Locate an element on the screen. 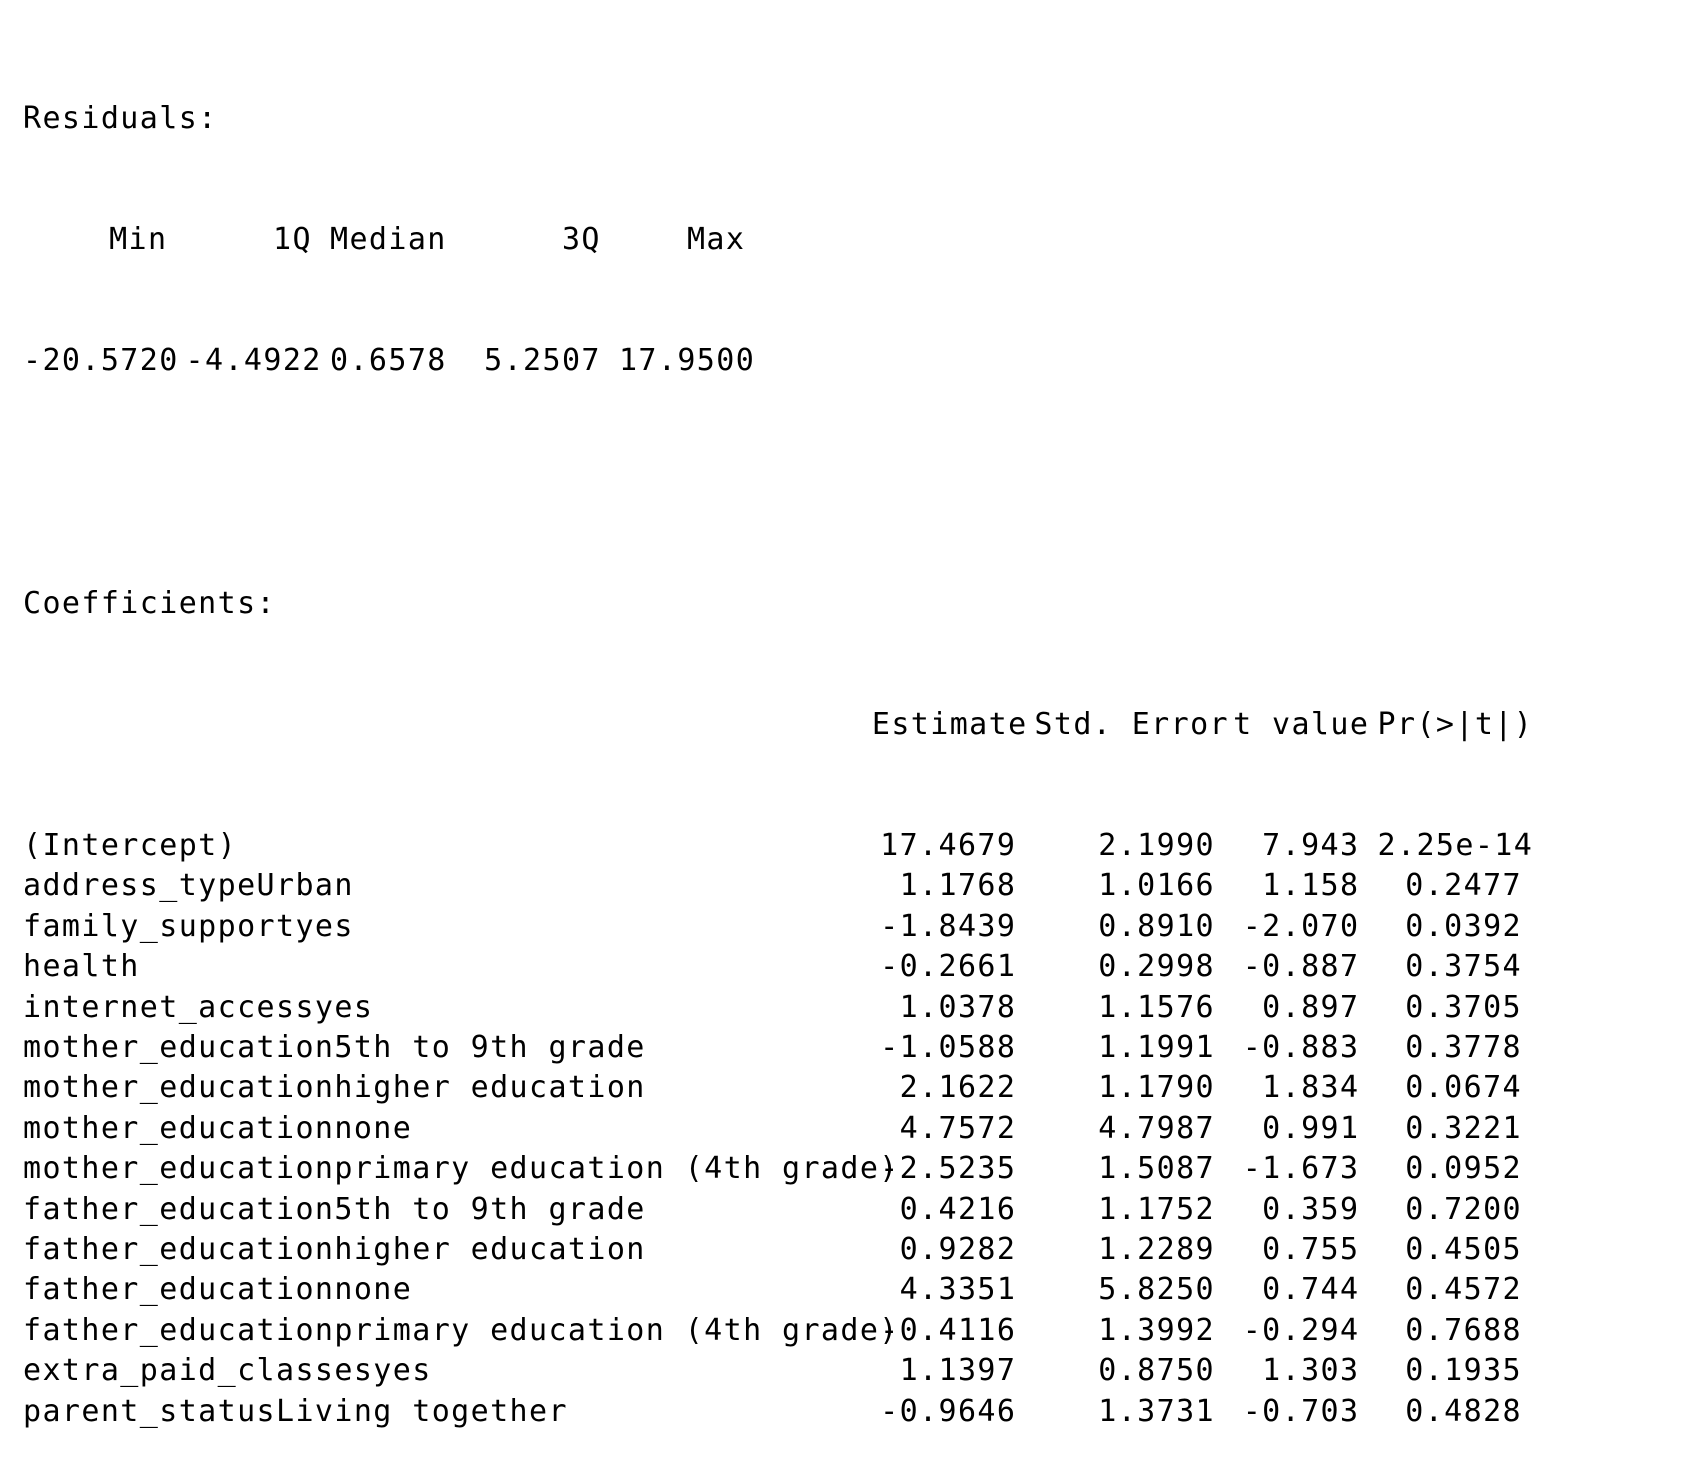  coefficient-row: address_typeUrban 1.1768 1.0166 1.158 0.2477 is located at coordinates (772, 886).